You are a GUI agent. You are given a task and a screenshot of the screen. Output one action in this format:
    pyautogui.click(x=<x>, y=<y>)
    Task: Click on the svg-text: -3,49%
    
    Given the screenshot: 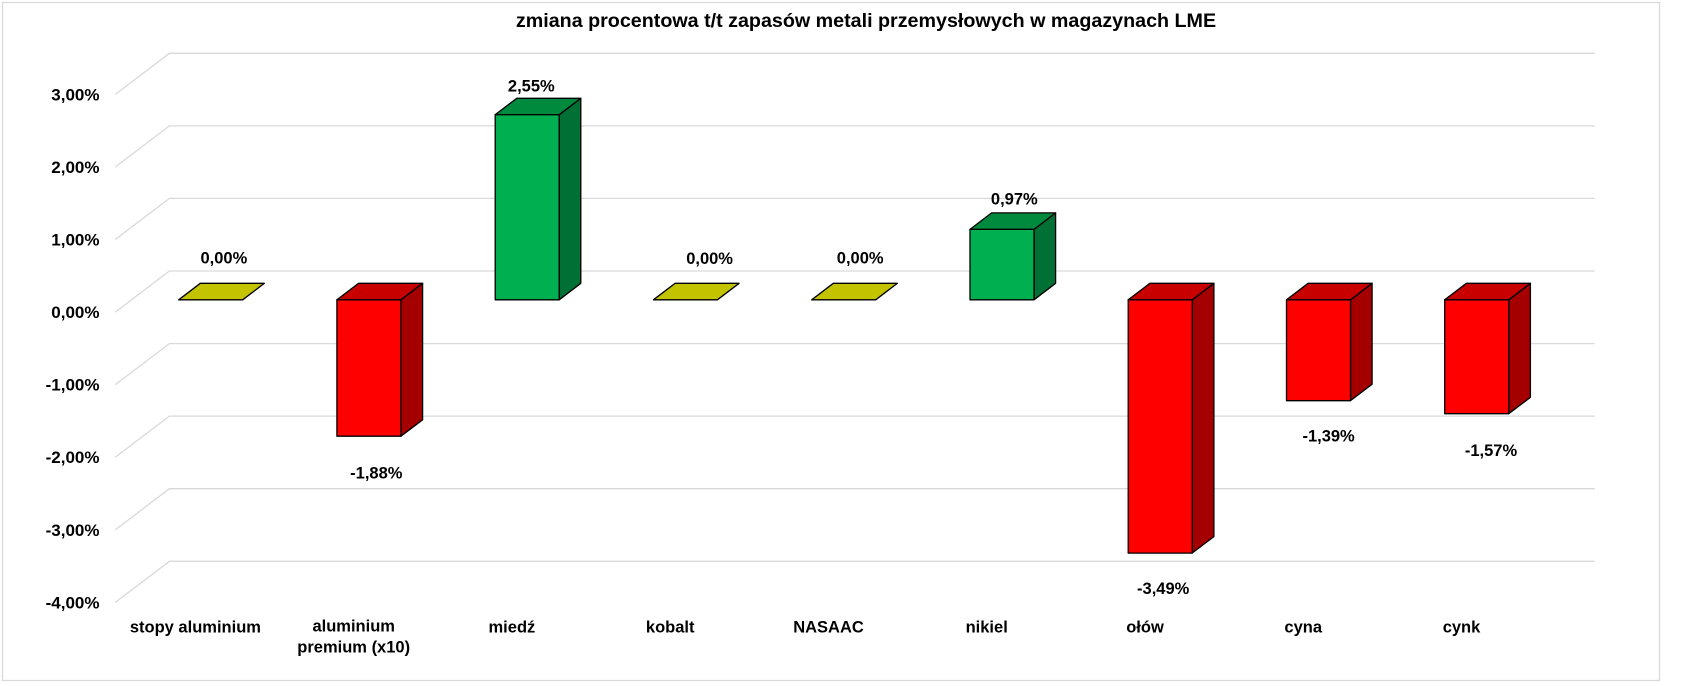 What is the action you would take?
    pyautogui.click(x=1163, y=589)
    